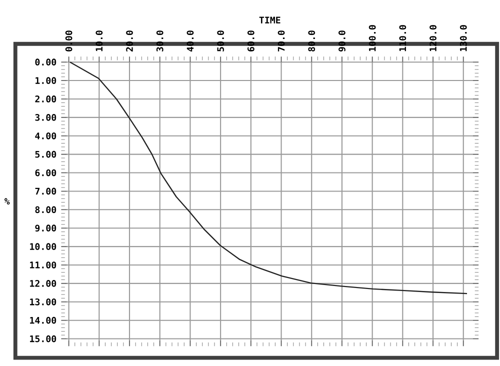 The height and width of the screenshot is (366, 500). Describe the element at coordinates (433, 38) in the screenshot. I see `x-tick-label: 120.0` at that location.